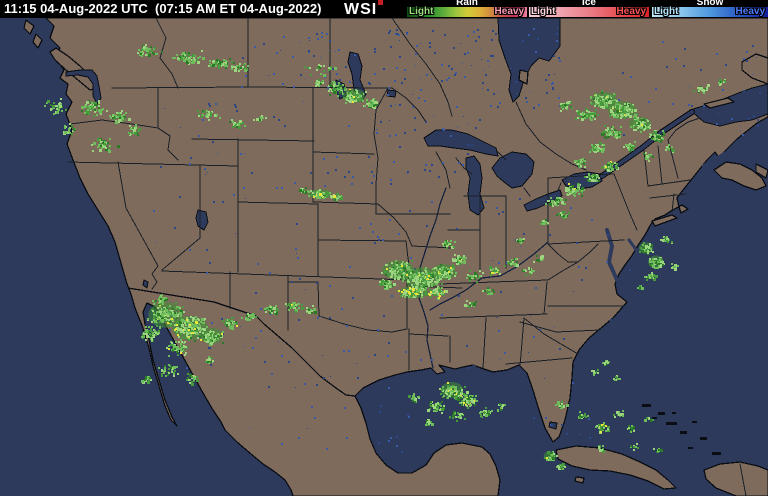 Image resolution: width=768 pixels, height=496 pixels. What do you see at coordinates (666, 11) in the screenshot?
I see `legend-light-label-snow: Light` at bounding box center [666, 11].